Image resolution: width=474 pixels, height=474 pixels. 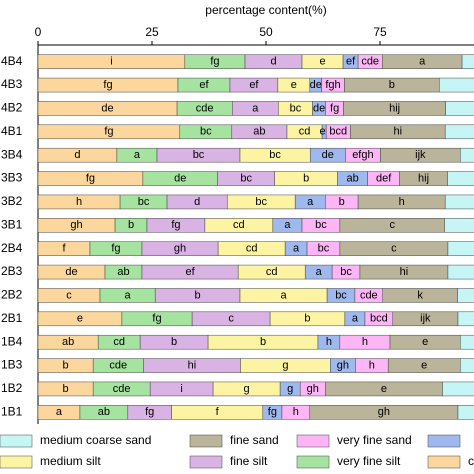 I want to click on y-tick-label: 3B2, so click(x=12, y=201).